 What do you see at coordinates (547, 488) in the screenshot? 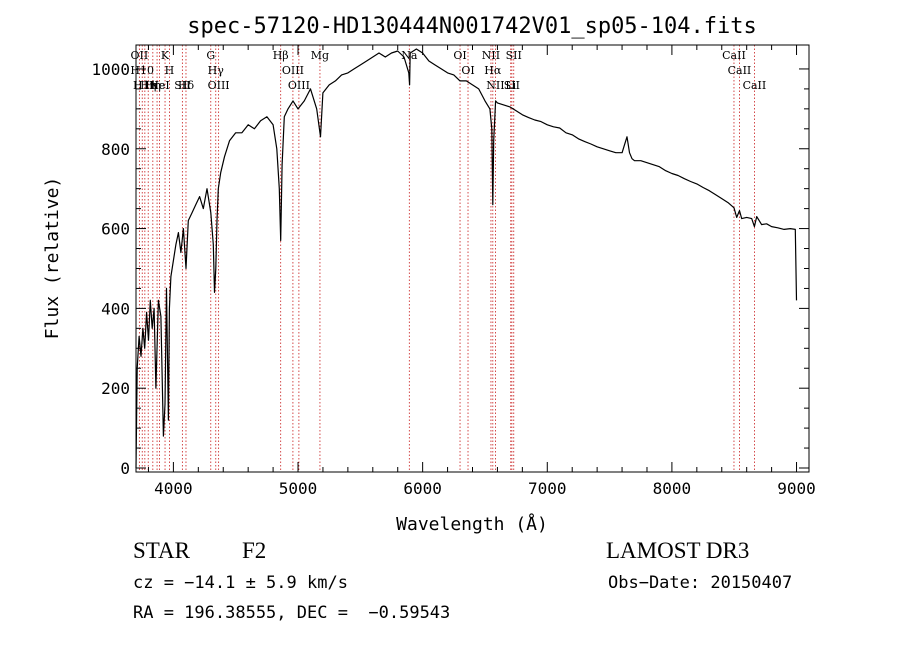
I see `x-tick-label: 7000` at bounding box center [547, 488].